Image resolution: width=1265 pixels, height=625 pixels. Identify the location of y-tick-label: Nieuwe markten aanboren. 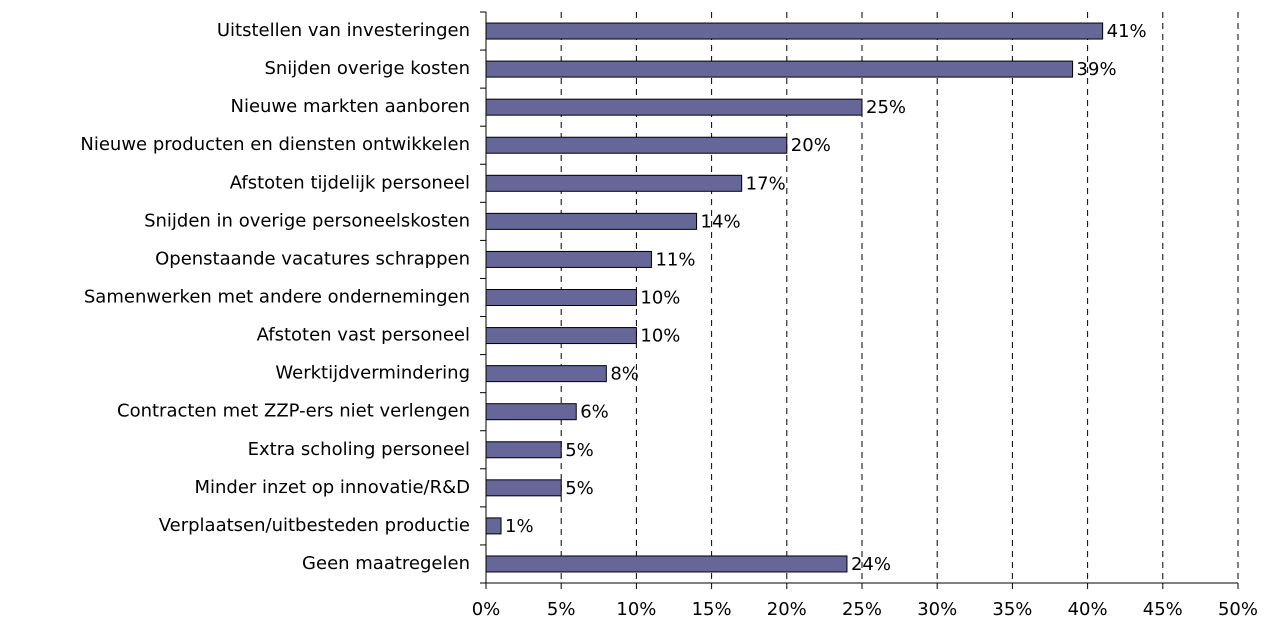
(350, 106).